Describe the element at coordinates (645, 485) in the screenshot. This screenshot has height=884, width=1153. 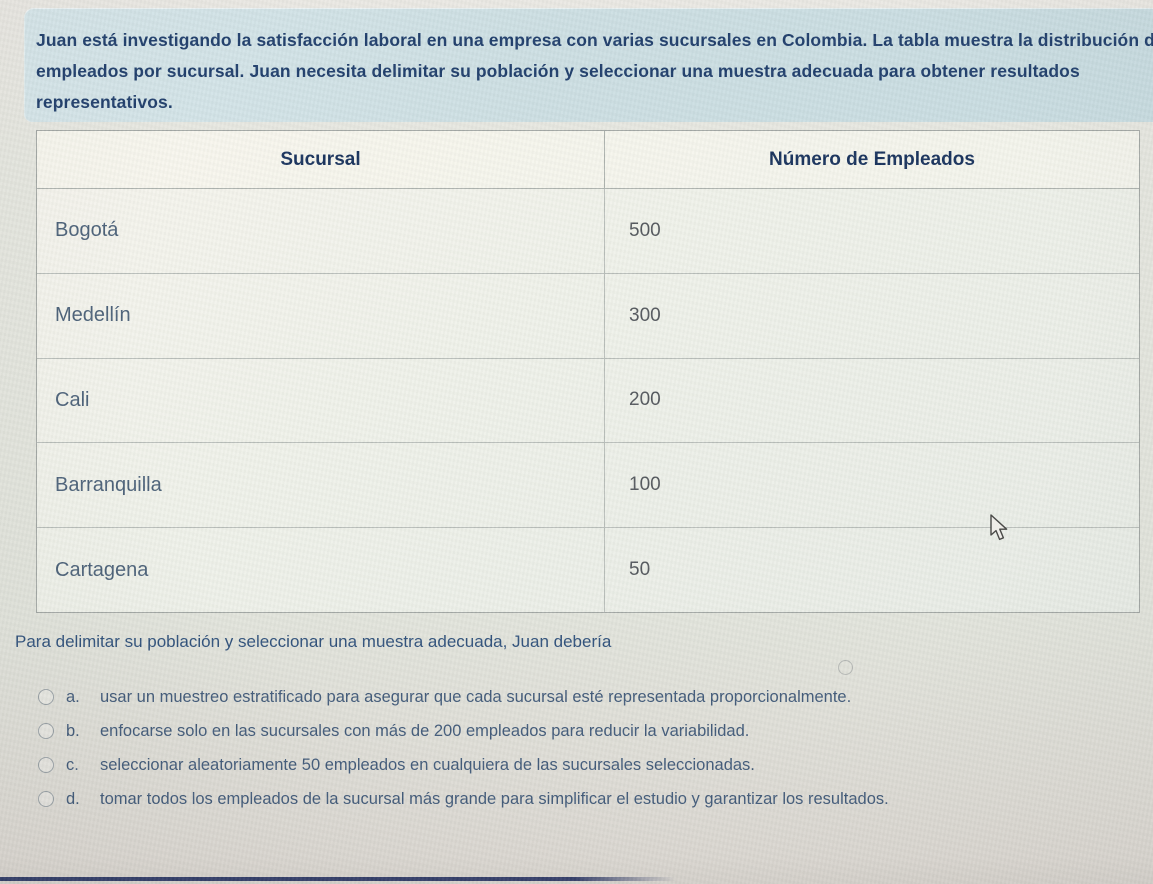
I see `cell-empleados: 100` at that location.